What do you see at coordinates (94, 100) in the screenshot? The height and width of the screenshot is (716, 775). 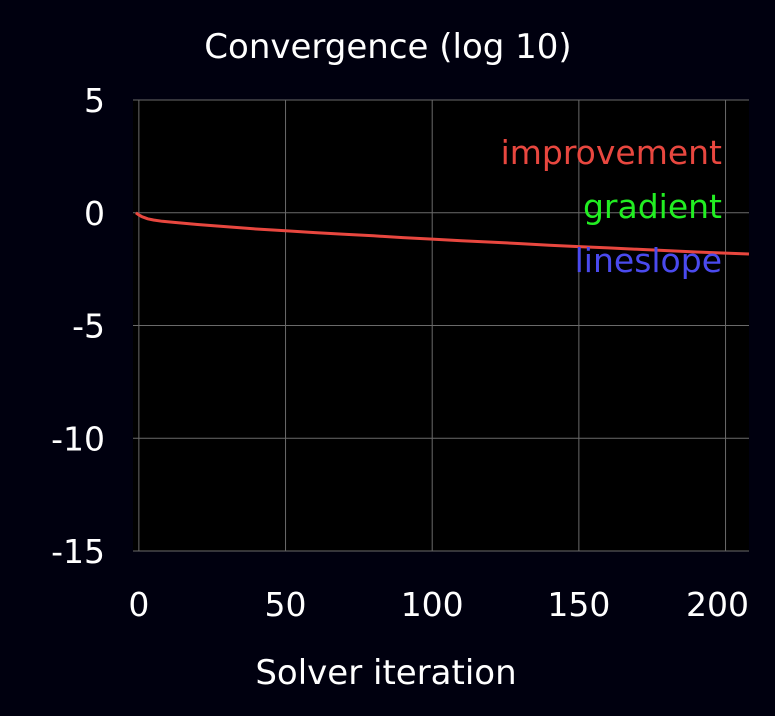 I see `y-tick-label: 5` at bounding box center [94, 100].